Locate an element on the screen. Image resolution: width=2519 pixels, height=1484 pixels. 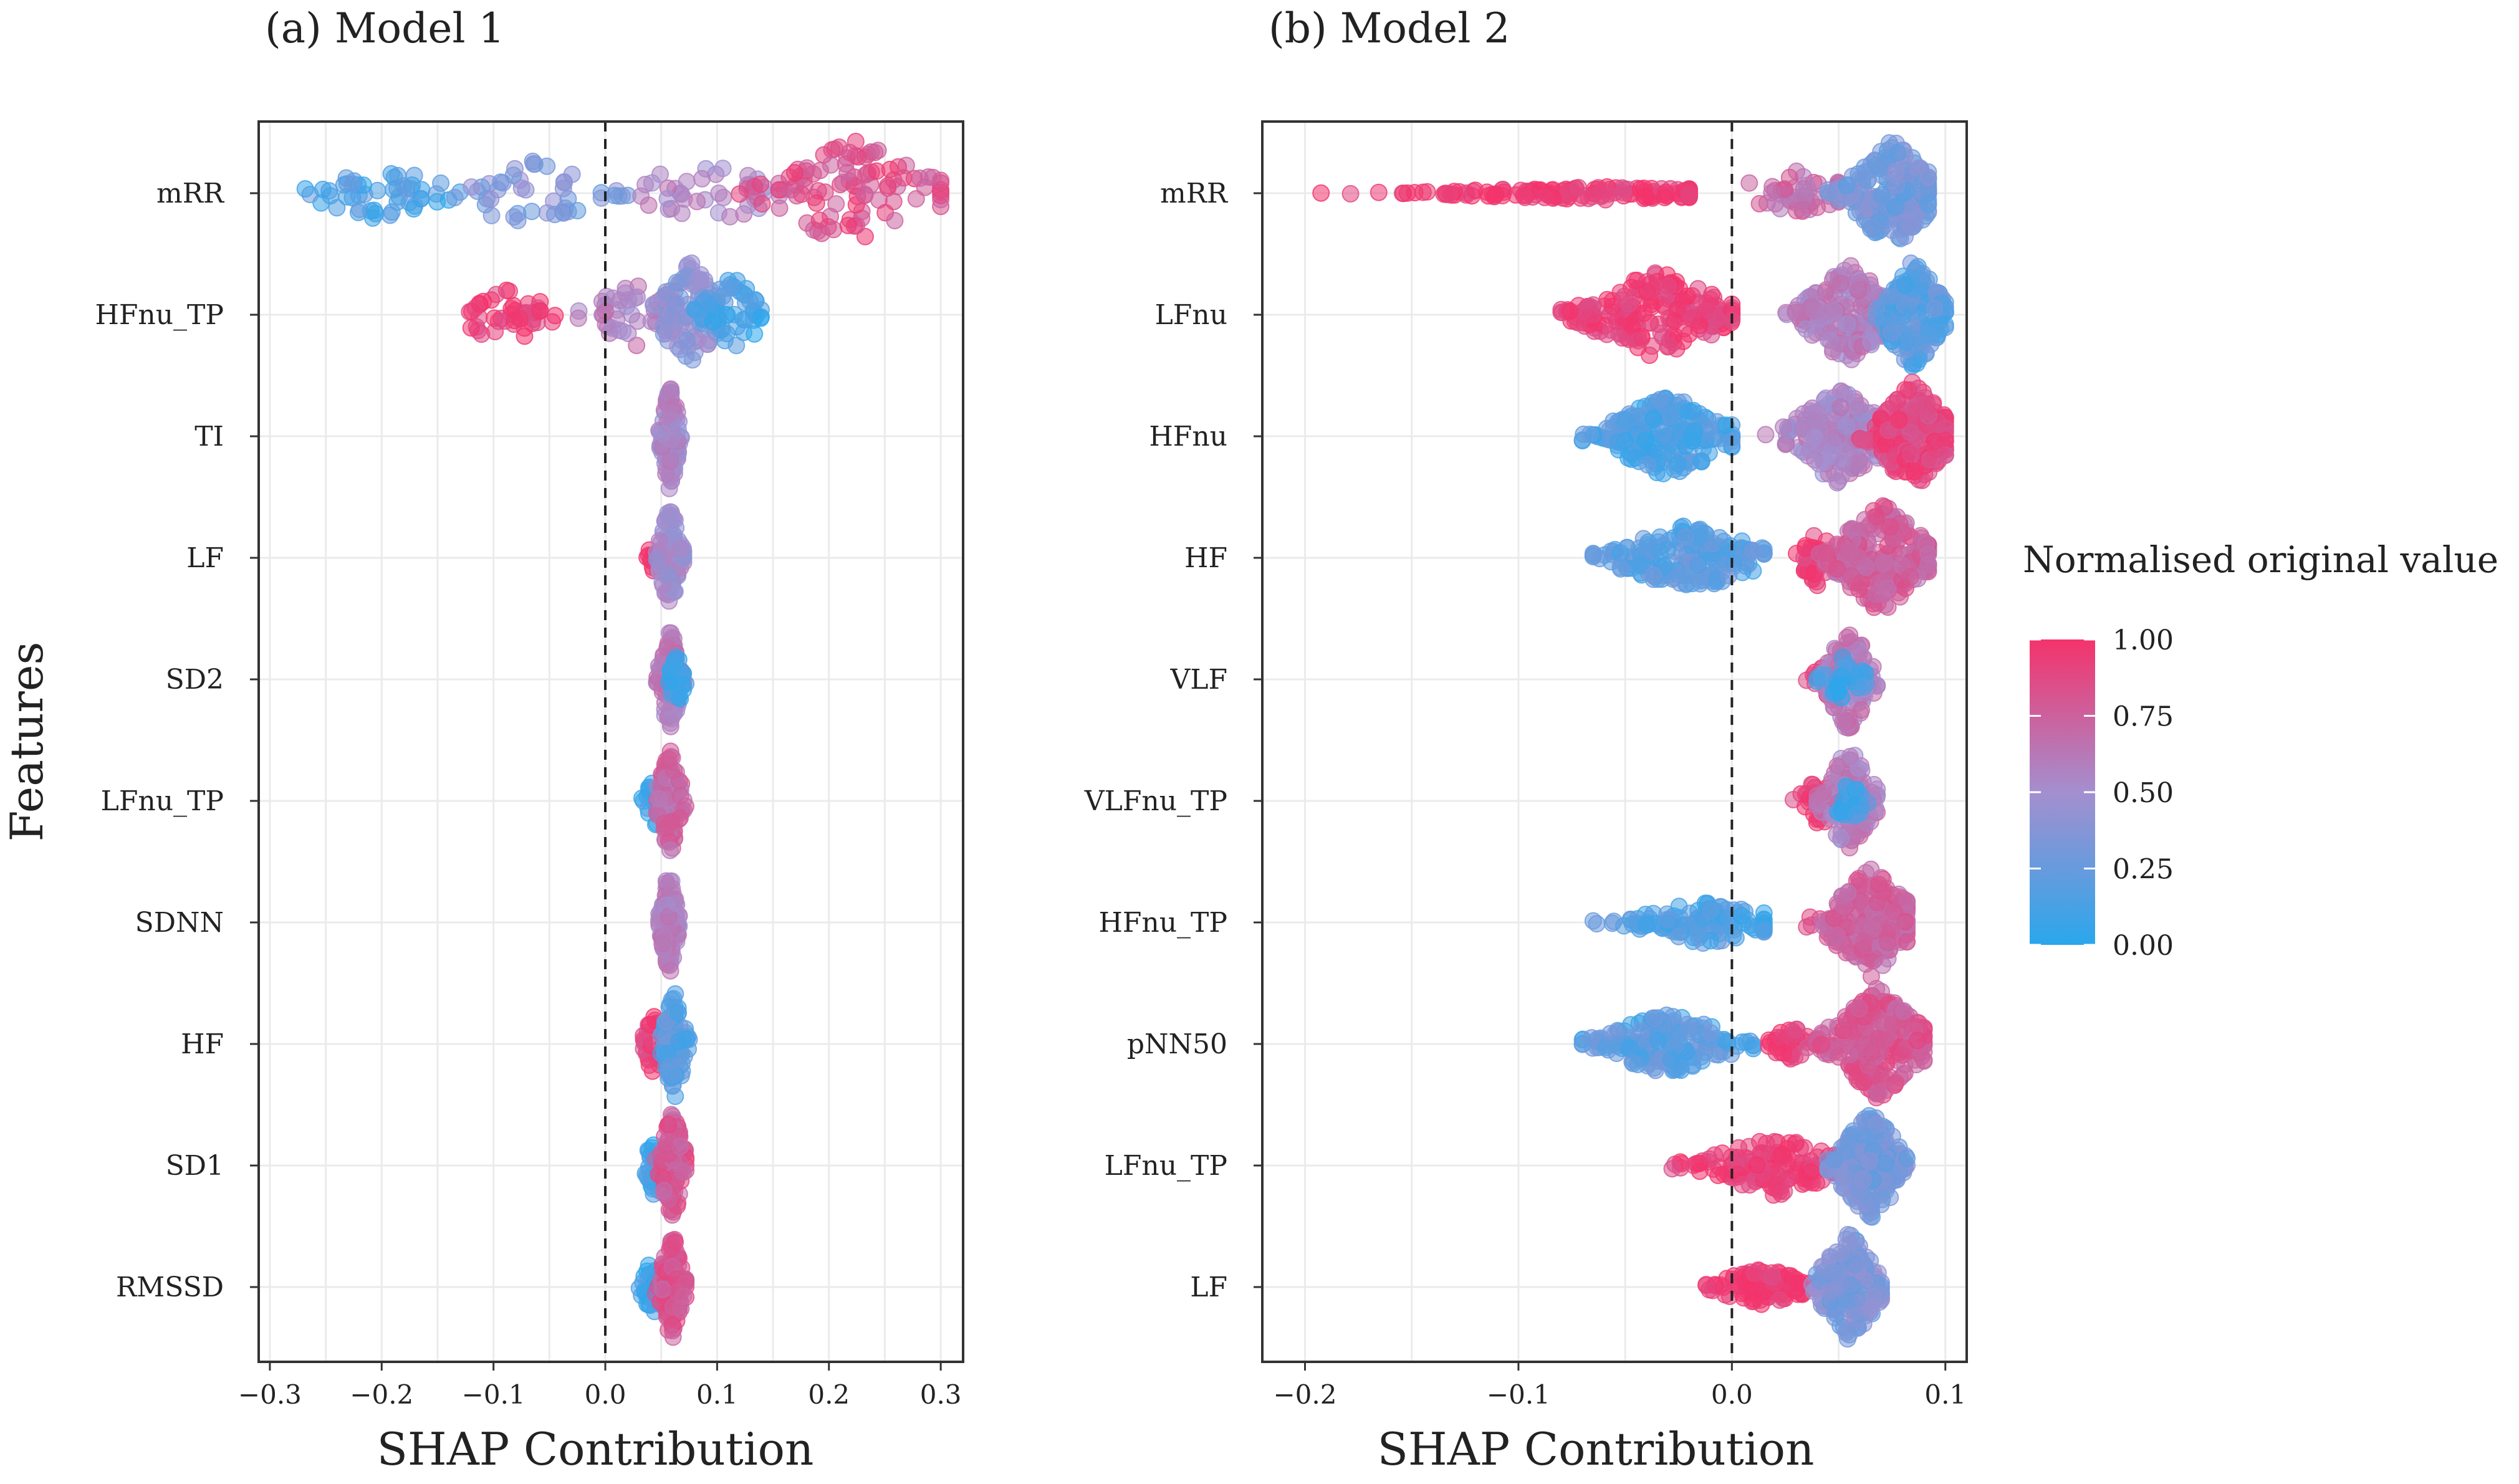
x-tick-label: 0.3 is located at coordinates (941, 1394).